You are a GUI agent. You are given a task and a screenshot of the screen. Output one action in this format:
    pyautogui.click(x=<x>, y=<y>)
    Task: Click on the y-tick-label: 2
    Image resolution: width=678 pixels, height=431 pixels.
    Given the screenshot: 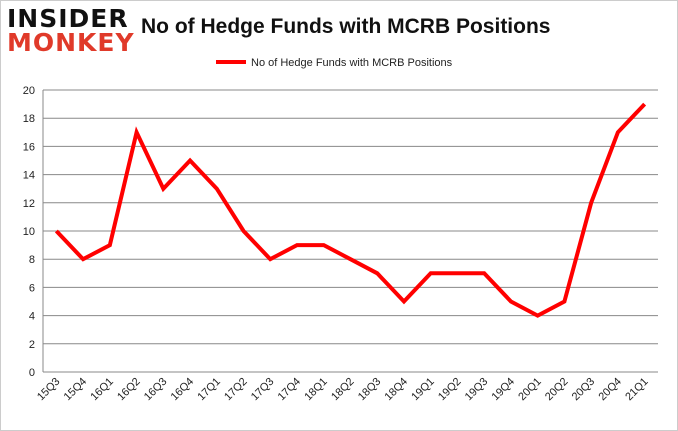 What is the action you would take?
    pyautogui.click(x=32, y=345)
    